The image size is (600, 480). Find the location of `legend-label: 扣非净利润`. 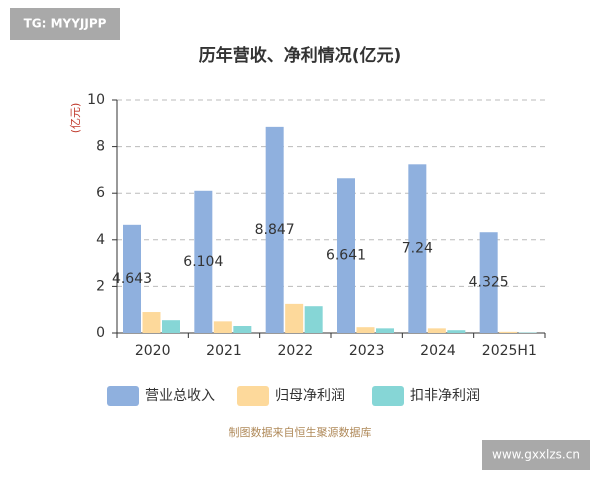

legend-label: 扣非净利润 is located at coordinates (445, 396).